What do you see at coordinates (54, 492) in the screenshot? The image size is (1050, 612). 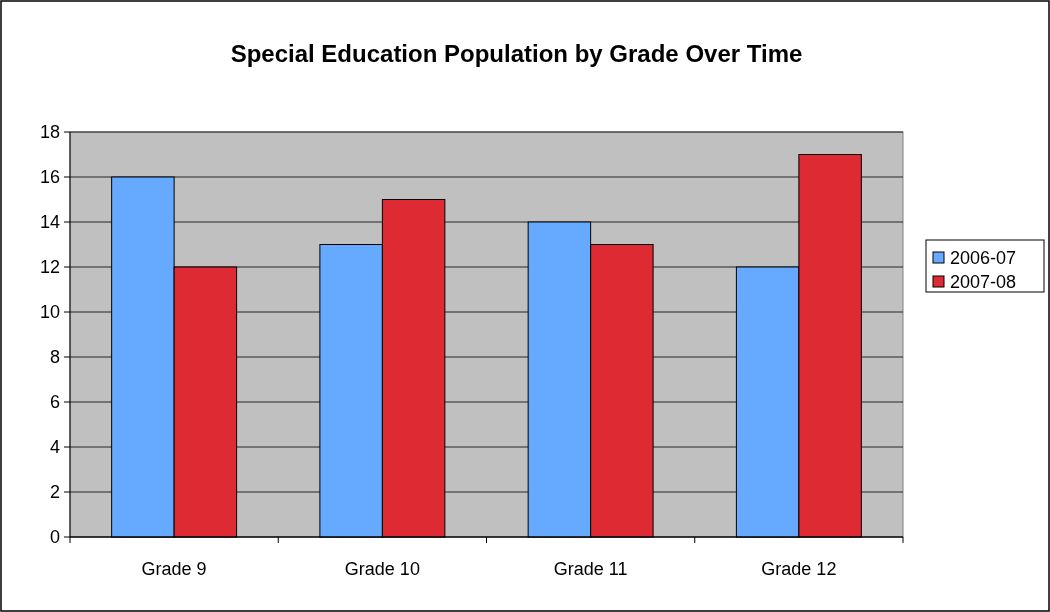 I see `y-tick-label: 2` at bounding box center [54, 492].